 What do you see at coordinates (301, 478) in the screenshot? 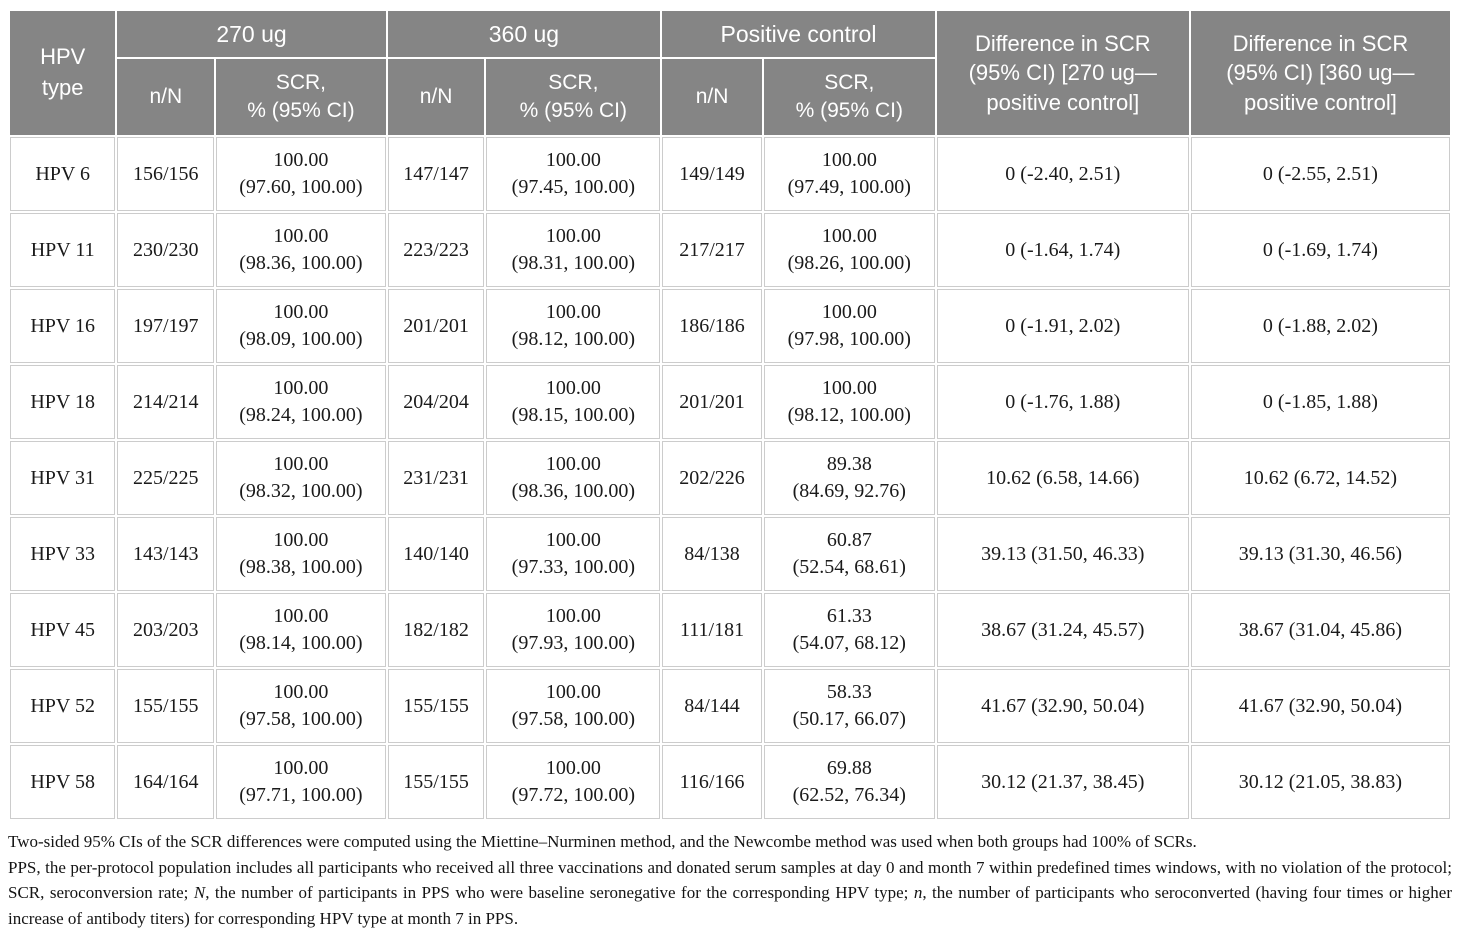
I see `value-cell: 100.00 (98.32, 100.00)` at bounding box center [301, 478].